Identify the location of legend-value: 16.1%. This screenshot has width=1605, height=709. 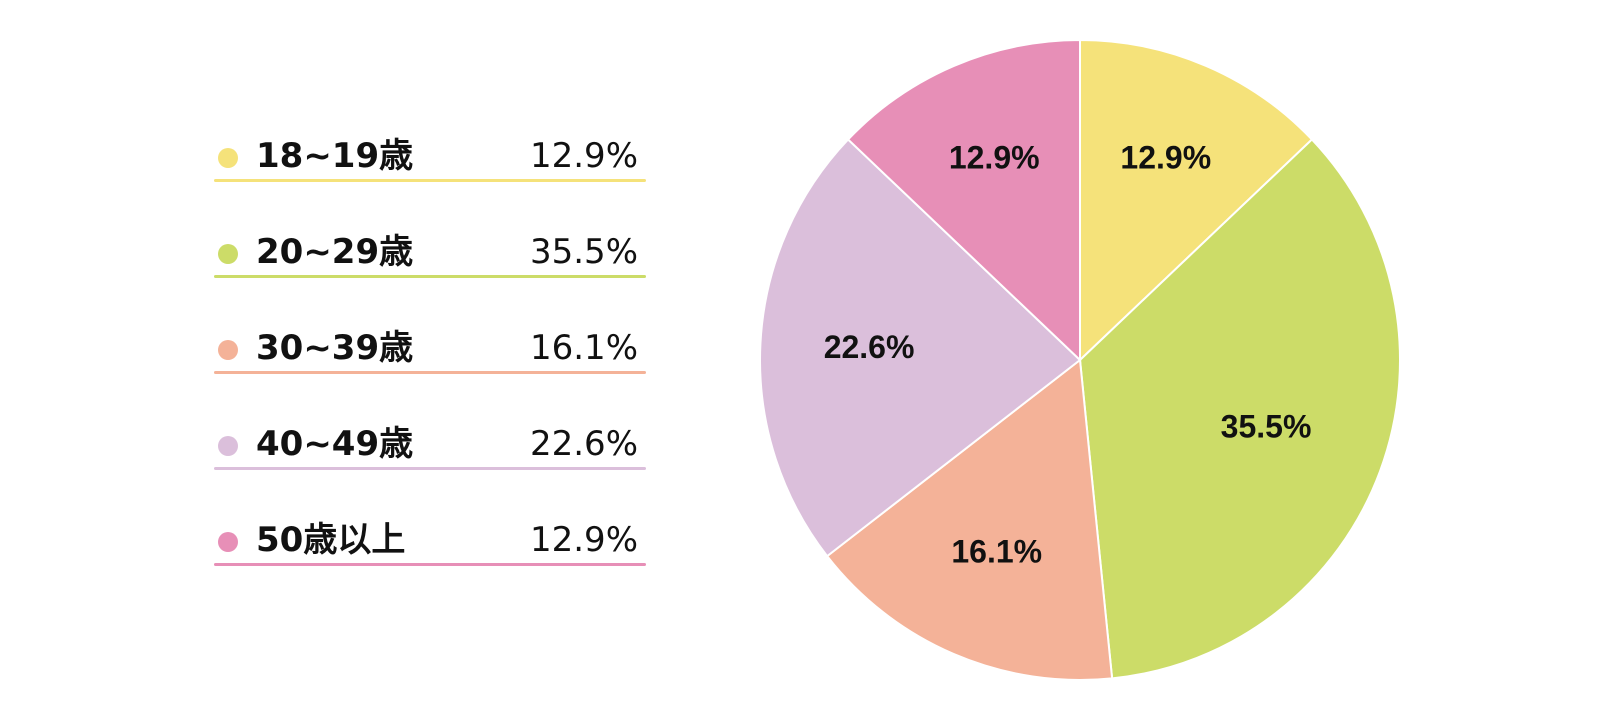
(583, 348).